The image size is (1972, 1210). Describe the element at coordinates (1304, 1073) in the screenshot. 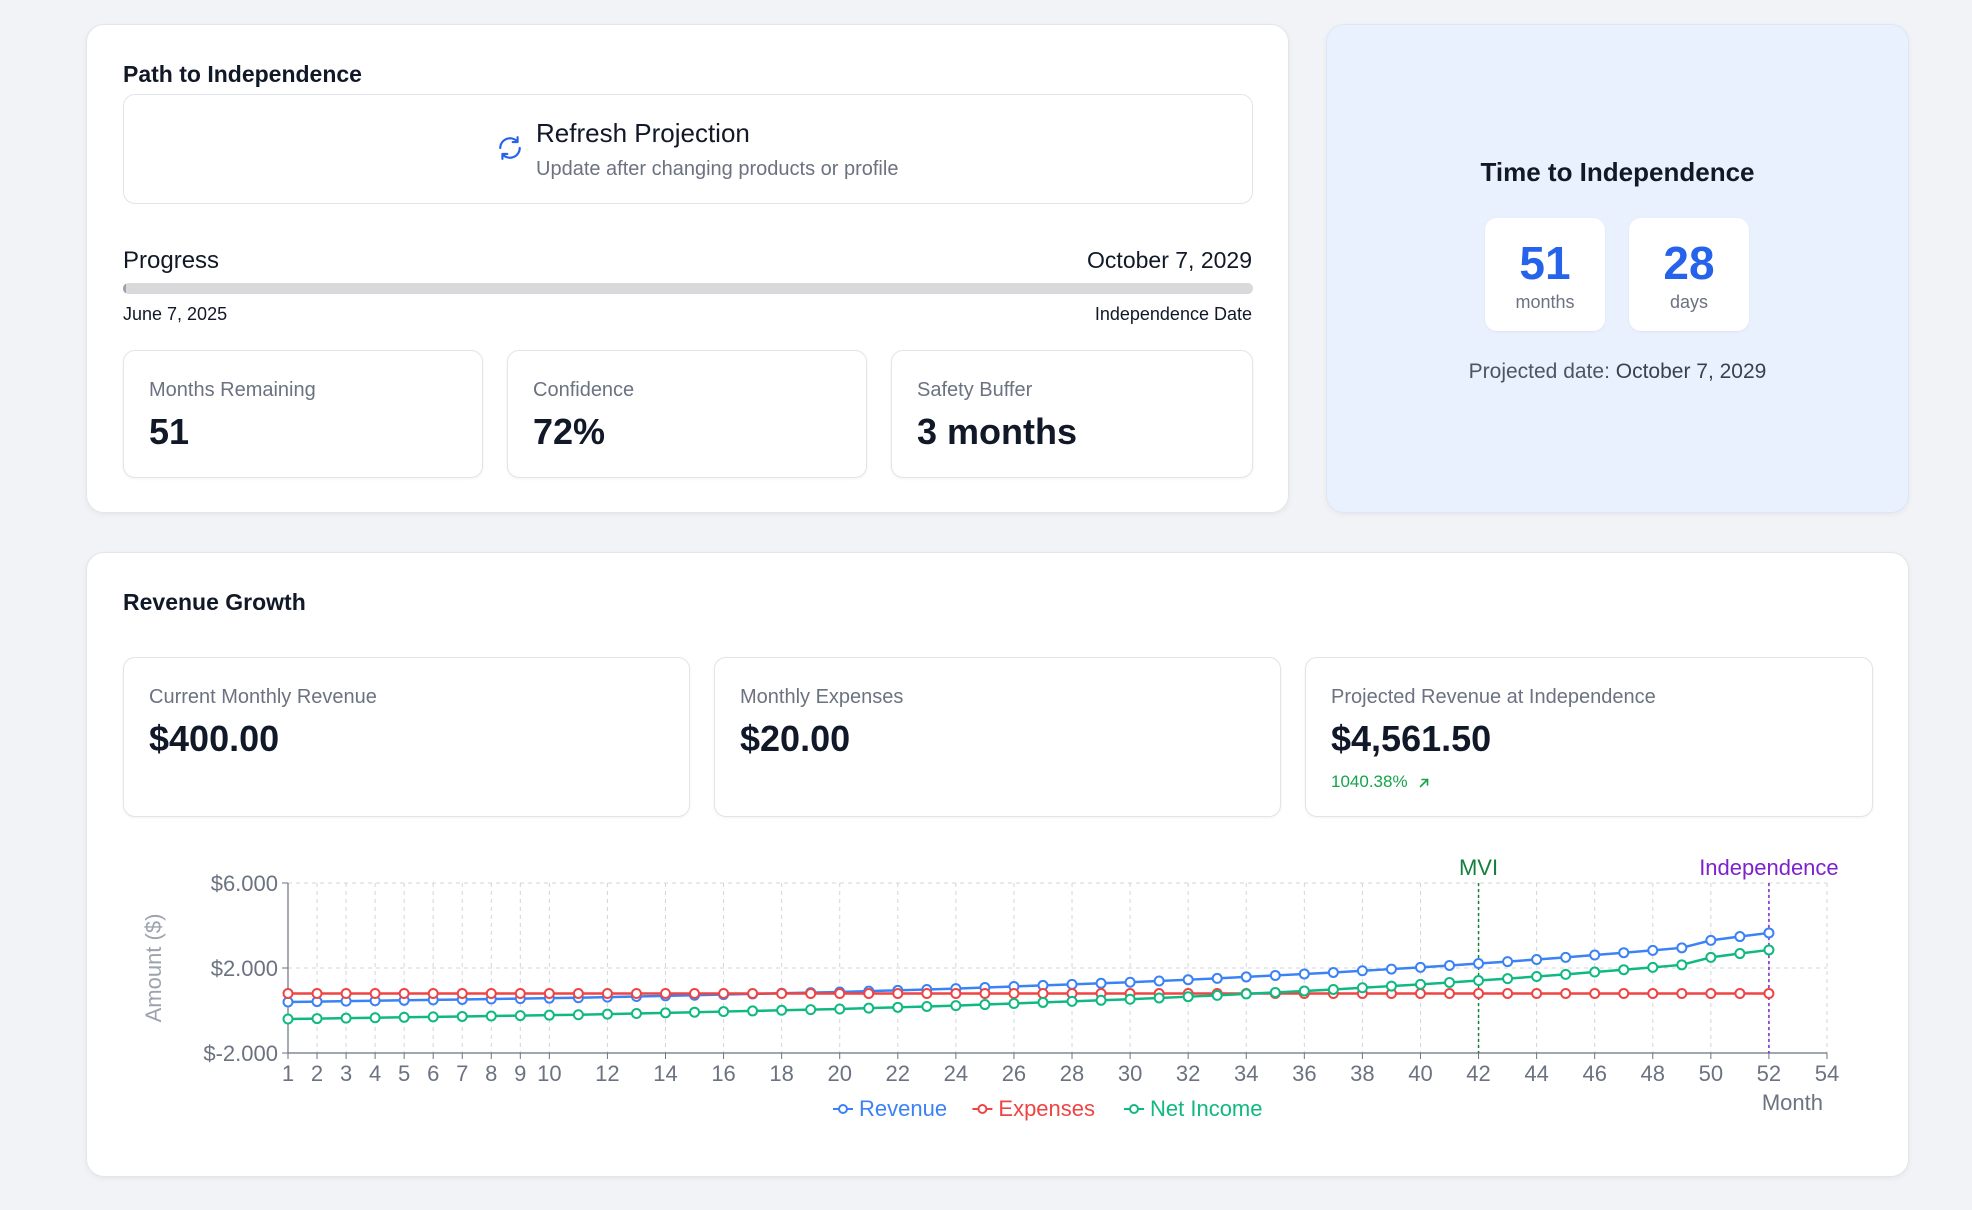

I see `x-tick-label: 36` at that location.